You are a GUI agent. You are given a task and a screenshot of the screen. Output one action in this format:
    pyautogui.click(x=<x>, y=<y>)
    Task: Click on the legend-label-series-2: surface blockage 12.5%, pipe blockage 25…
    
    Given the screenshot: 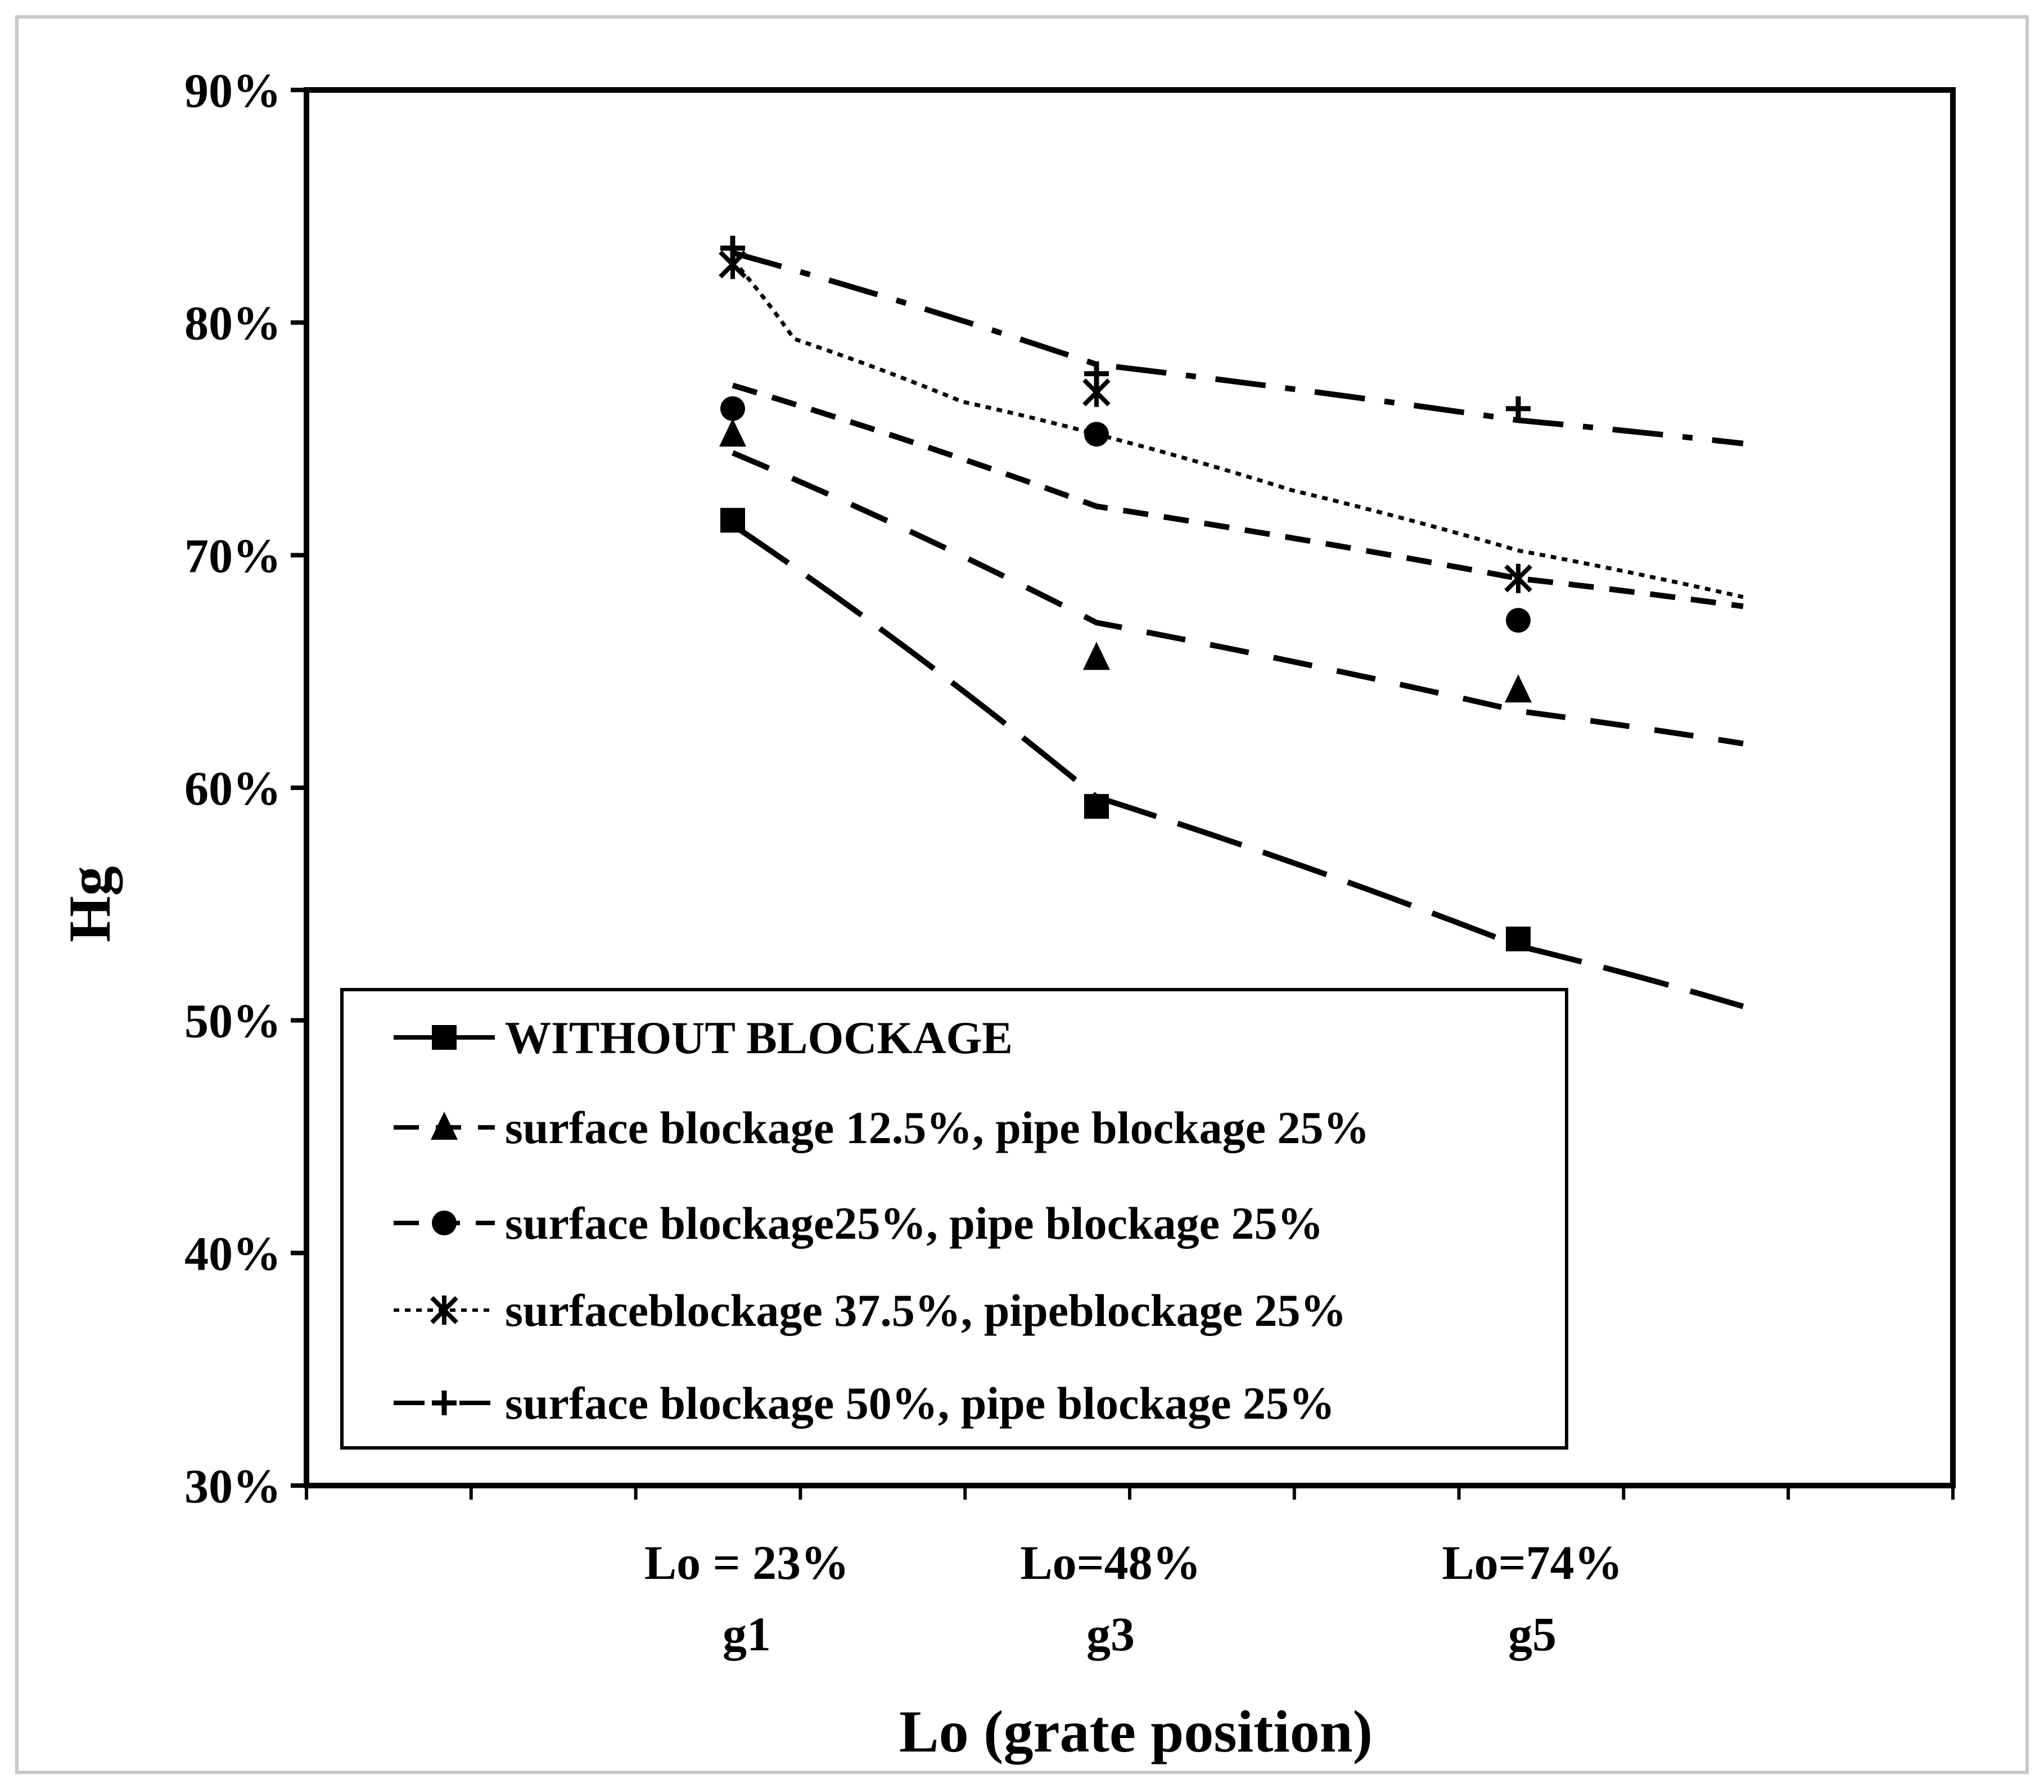 What is the action you would take?
    pyautogui.click(x=937, y=1127)
    